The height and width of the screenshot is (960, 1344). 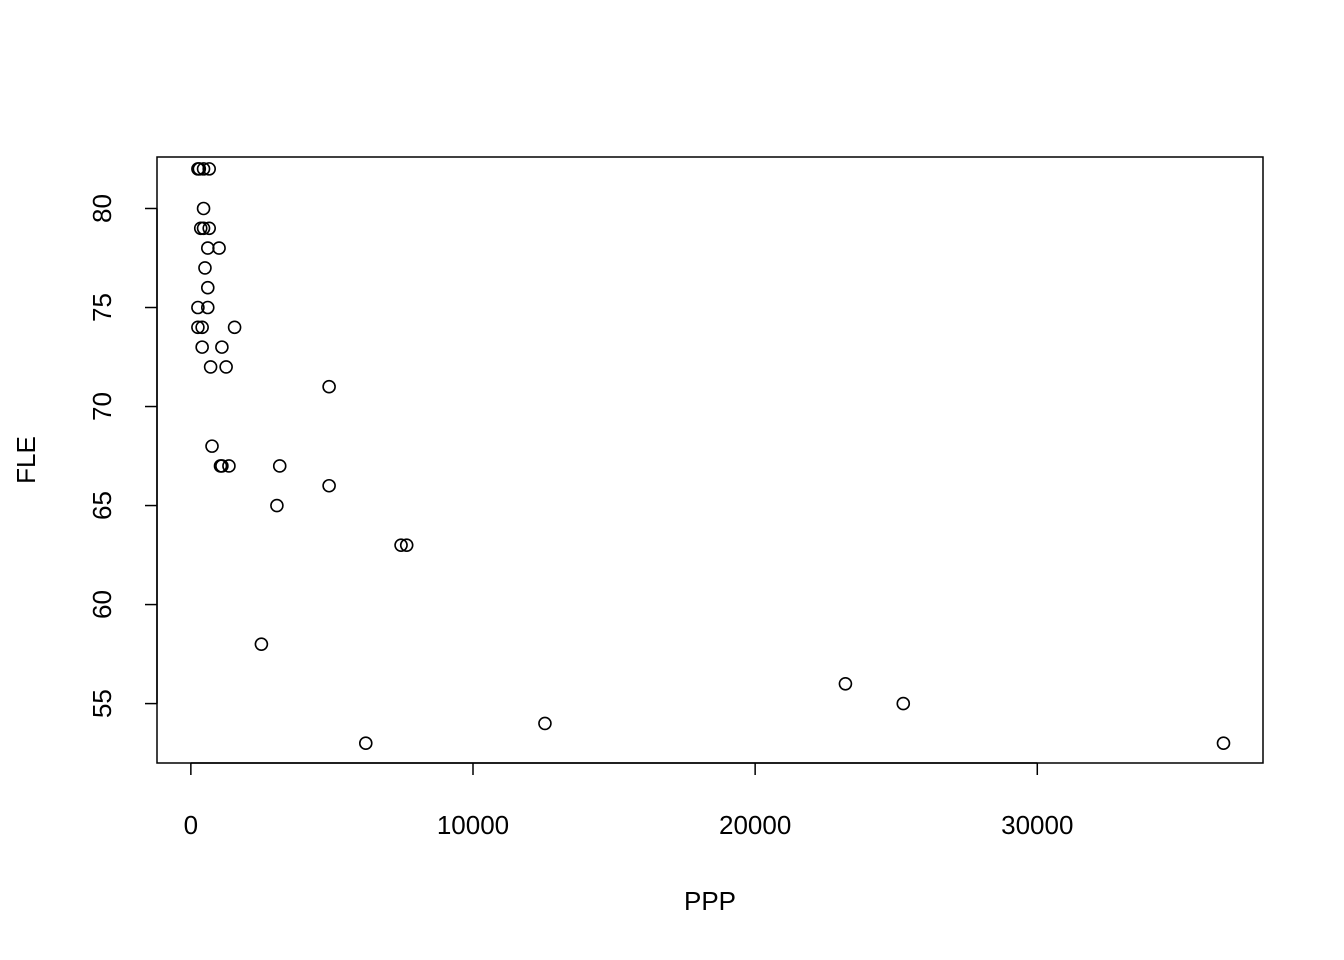 I want to click on y-axis-label: FLE, so click(x=26, y=460).